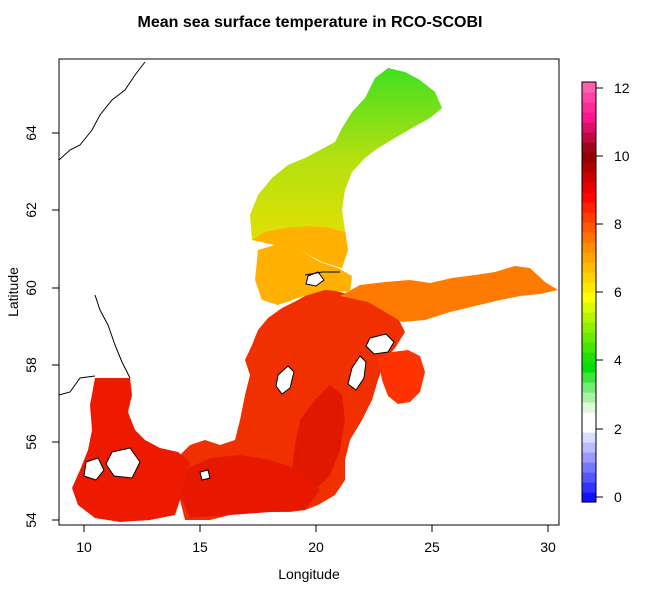 The image size is (650, 600). Describe the element at coordinates (123, 463) in the screenshot. I see `zealand-island` at that location.